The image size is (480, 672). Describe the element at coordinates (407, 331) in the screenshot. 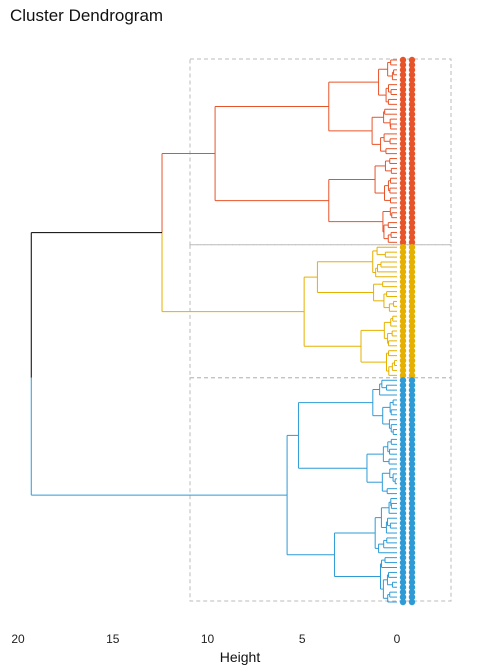

I see `leaf-points` at that location.